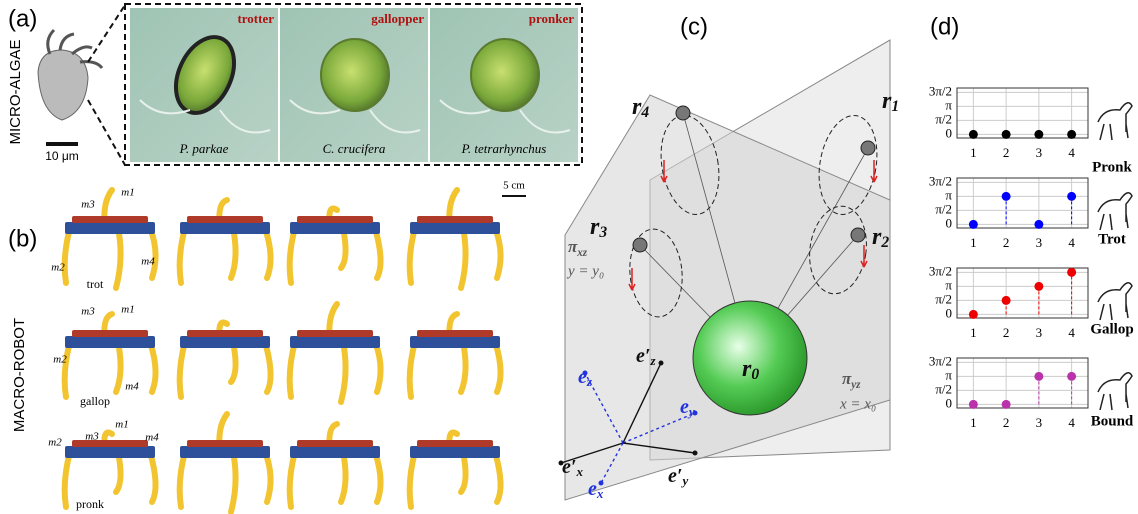  What do you see at coordinates (1112, 167) in the screenshot?
I see `gait-label: Pronk` at bounding box center [1112, 167].